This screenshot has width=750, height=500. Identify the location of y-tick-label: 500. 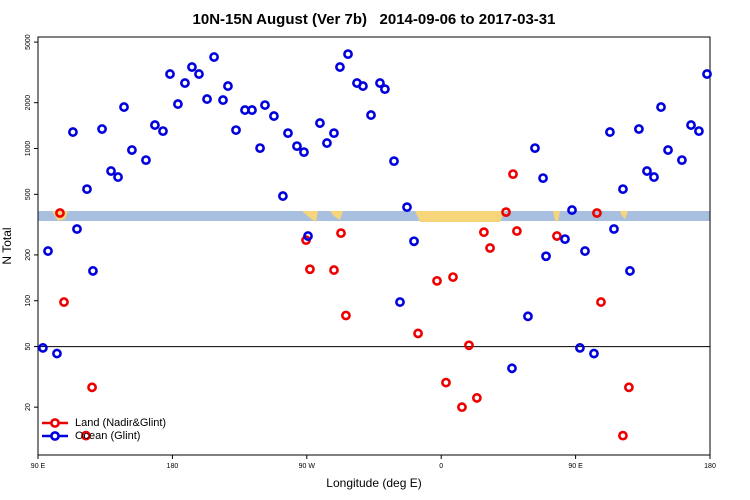
(28, 194).